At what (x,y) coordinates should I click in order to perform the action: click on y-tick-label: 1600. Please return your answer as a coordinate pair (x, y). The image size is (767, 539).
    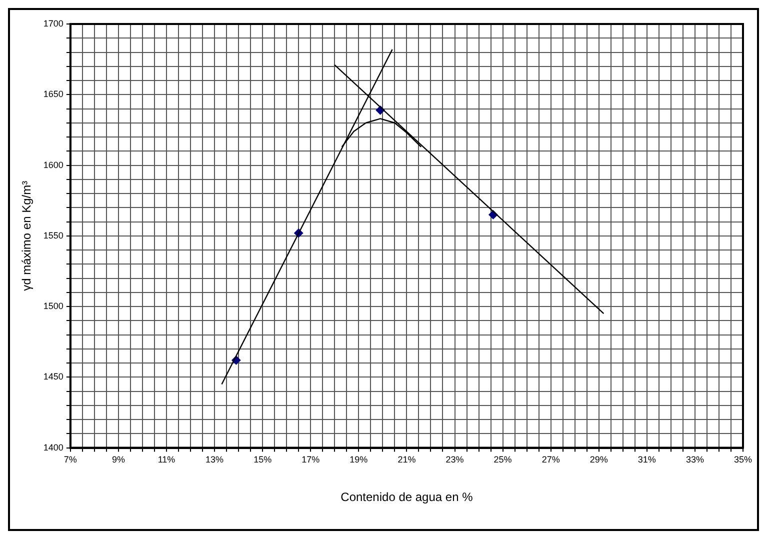
    Looking at the image, I should click on (53, 165).